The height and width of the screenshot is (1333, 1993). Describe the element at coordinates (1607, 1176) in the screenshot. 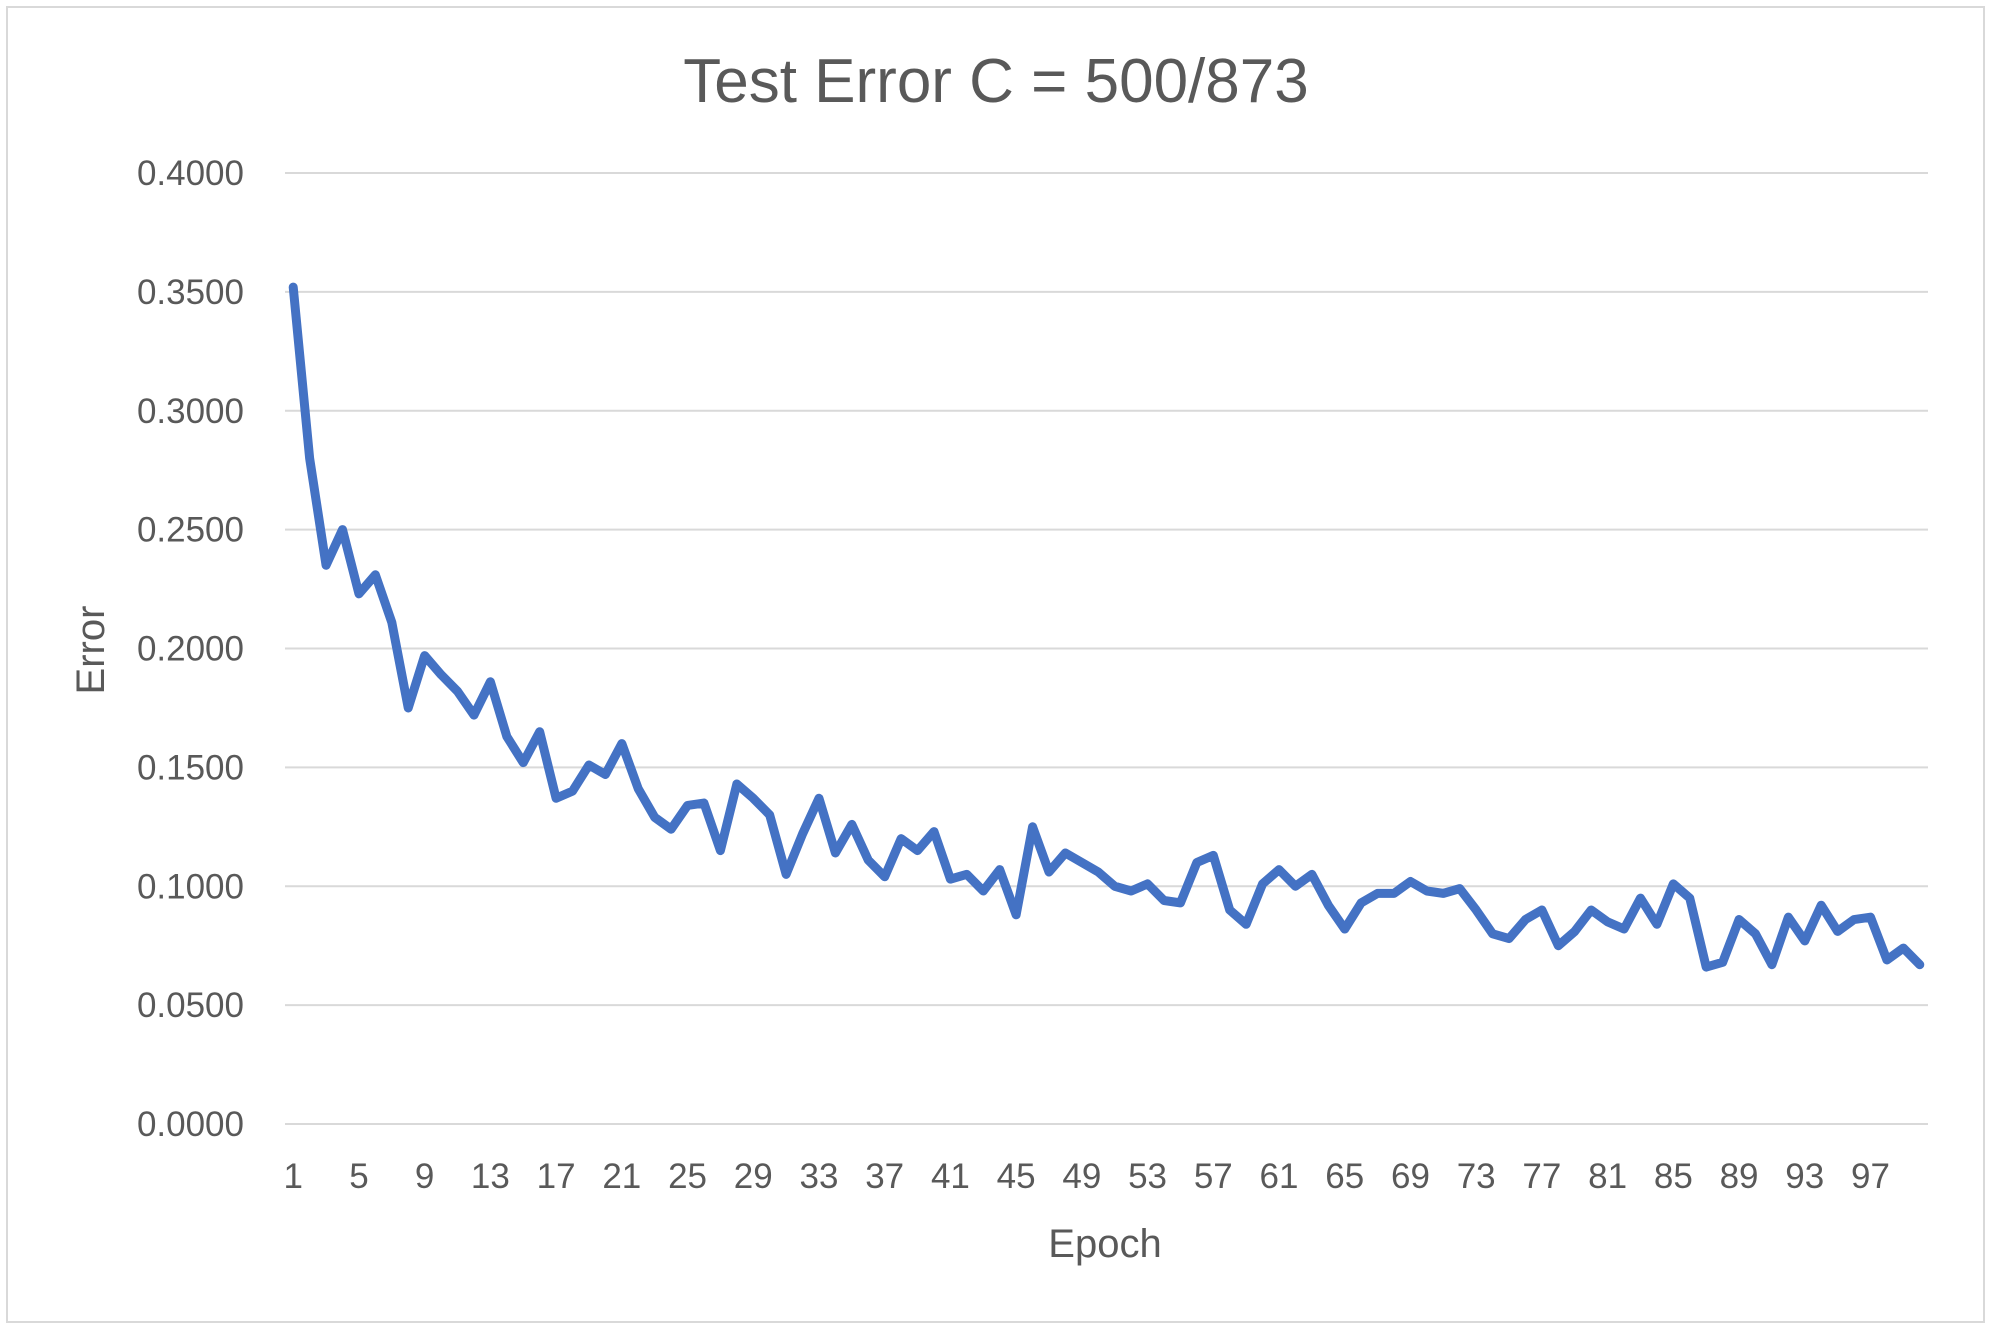

I see `x-tick-label: 81` at that location.